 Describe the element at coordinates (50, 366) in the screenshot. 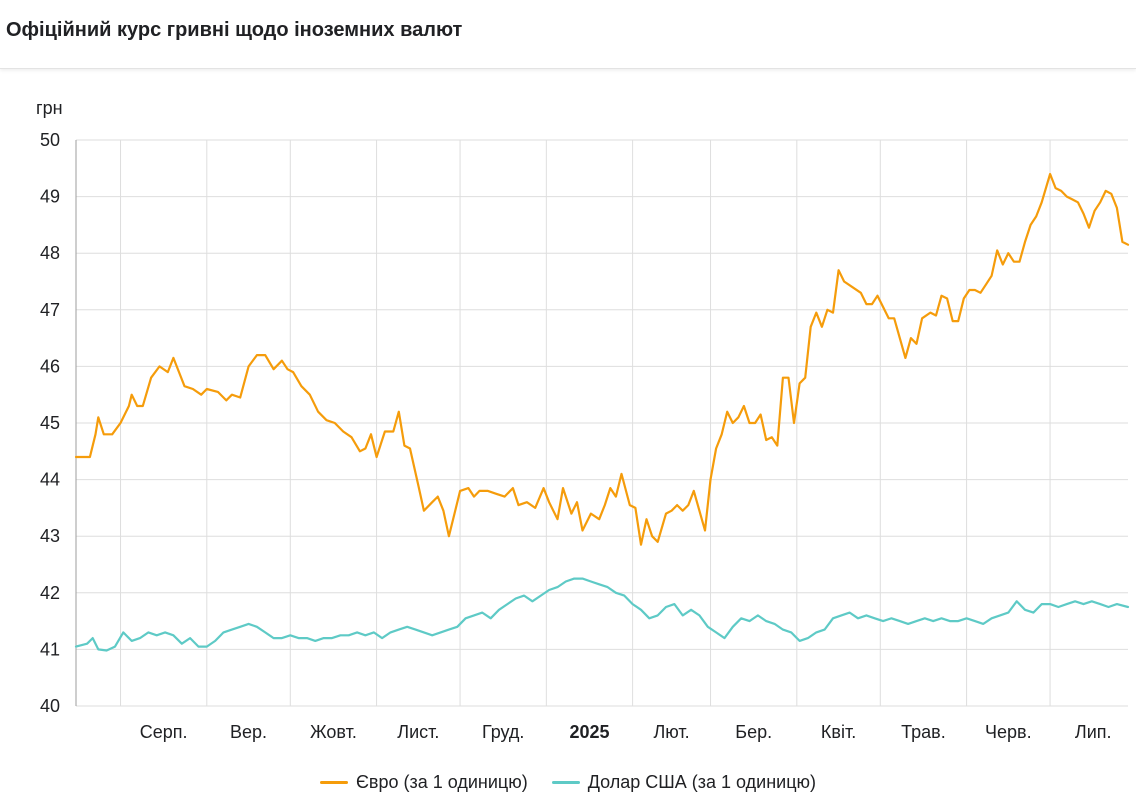

I see `y-tick-label: 46` at that location.